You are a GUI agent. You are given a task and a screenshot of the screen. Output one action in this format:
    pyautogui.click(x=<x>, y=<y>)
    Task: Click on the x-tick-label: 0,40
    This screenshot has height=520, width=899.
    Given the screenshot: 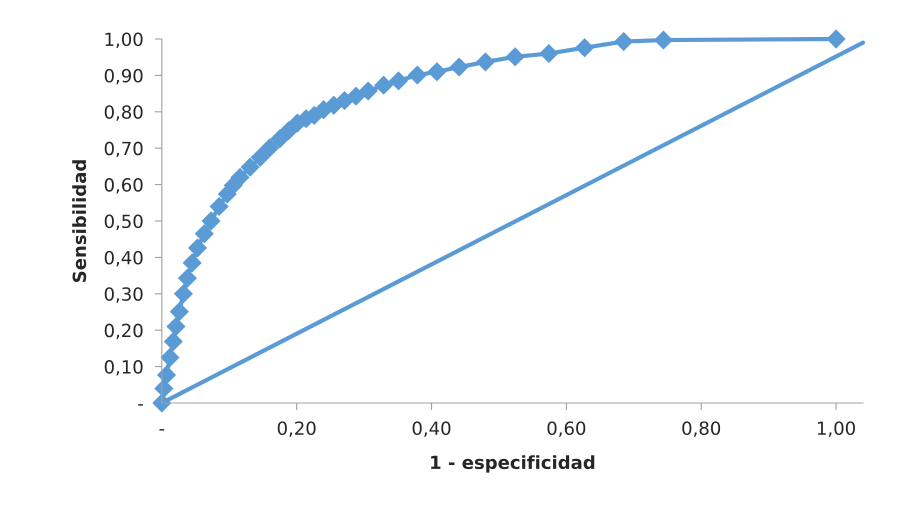 What is the action you would take?
    pyautogui.click(x=431, y=429)
    